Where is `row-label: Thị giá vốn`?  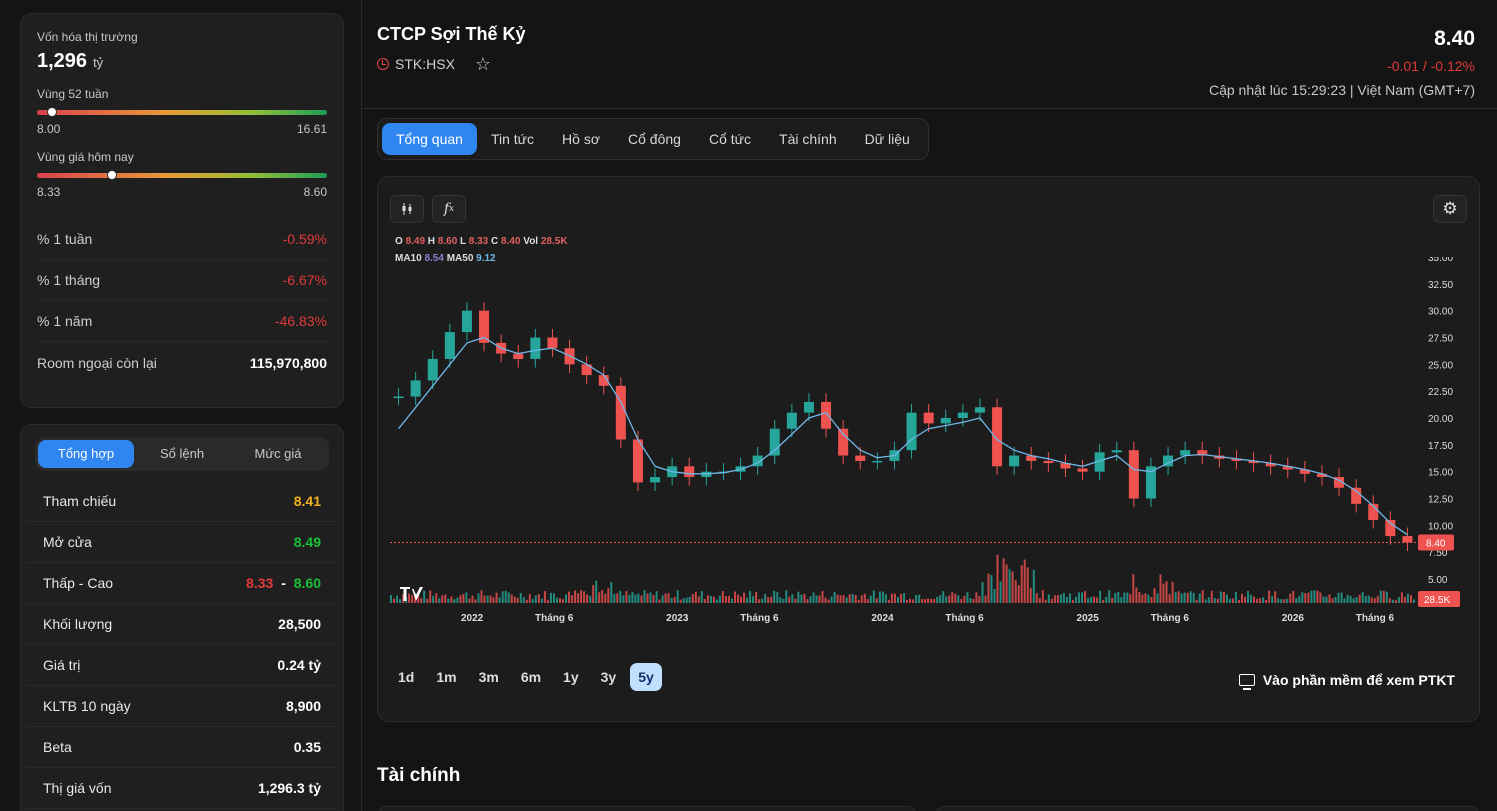 row-label: Thị giá vốn is located at coordinates (77, 788).